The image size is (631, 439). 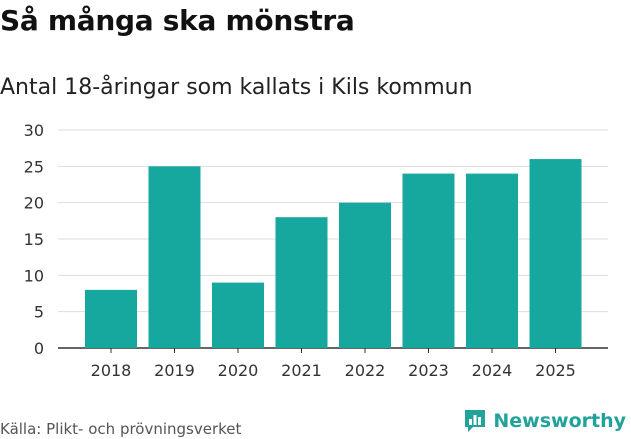 I want to click on bar-2019, so click(x=174, y=257).